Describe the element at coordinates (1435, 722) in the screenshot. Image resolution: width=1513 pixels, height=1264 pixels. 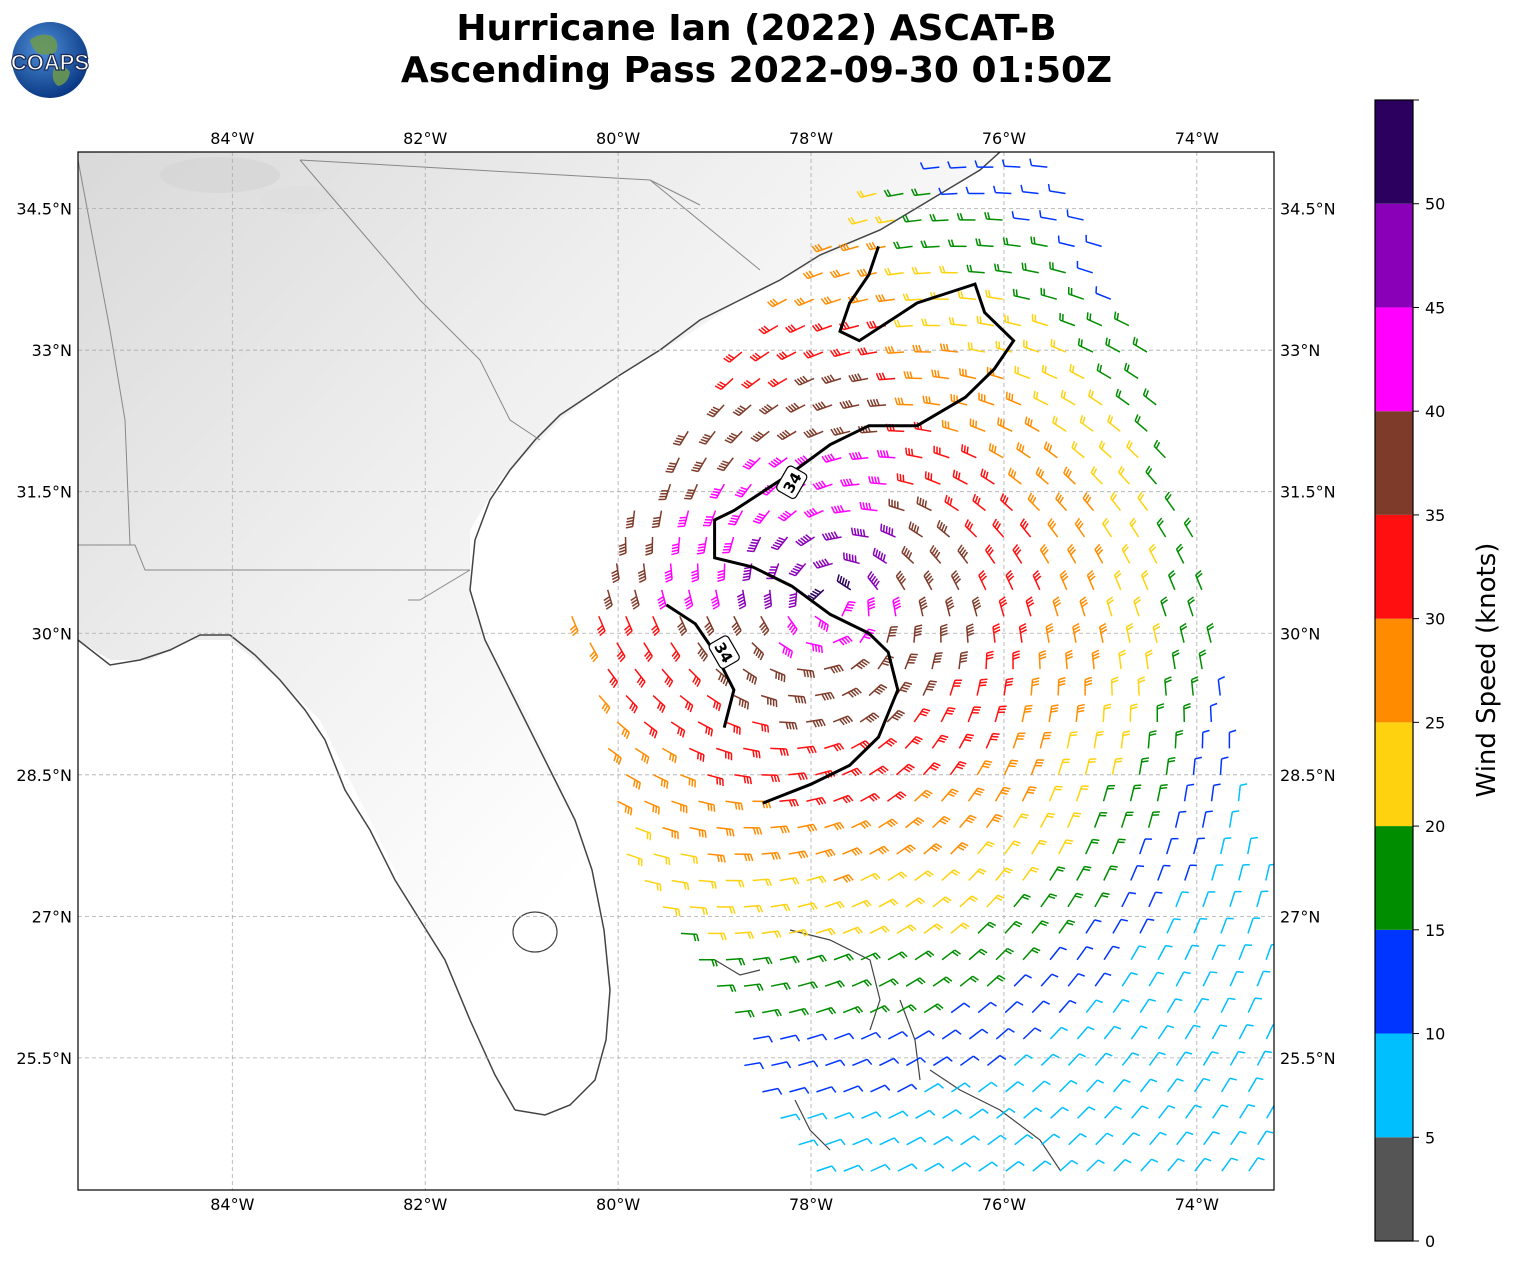
I see `colorbar-tick-label: 25` at that location.